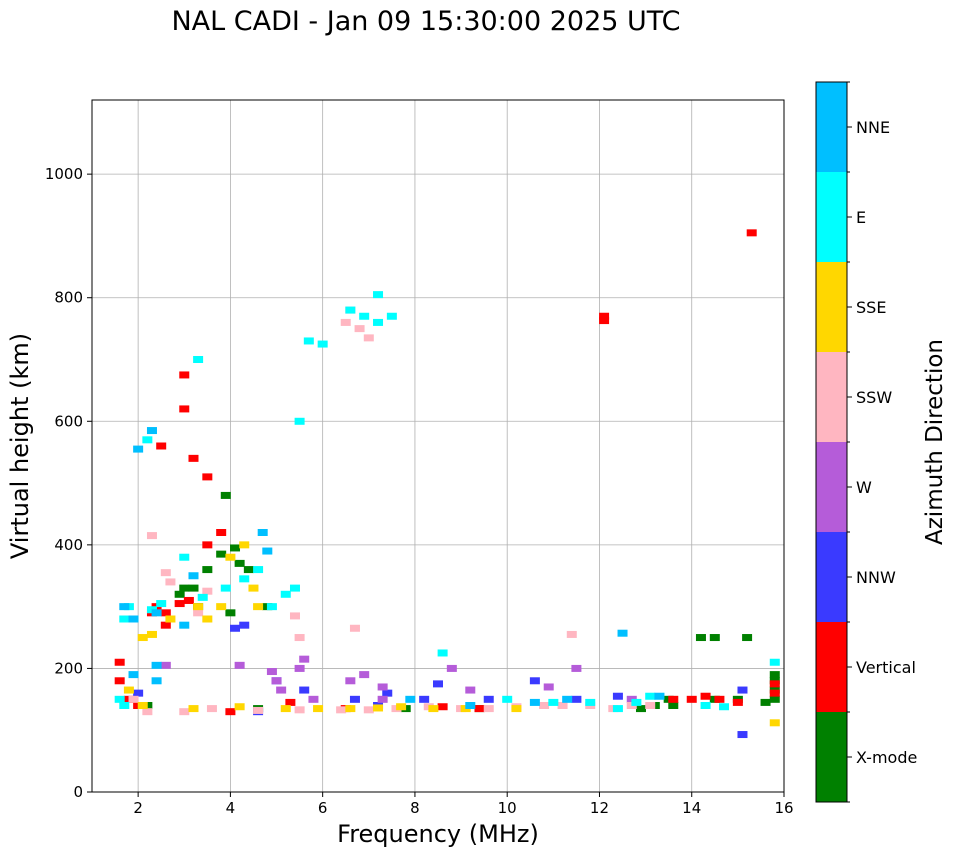 The height and width of the screenshot is (857, 958). Describe the element at coordinates (873, 127) in the screenshot. I see `colorbar-category-label: NNE` at that location.